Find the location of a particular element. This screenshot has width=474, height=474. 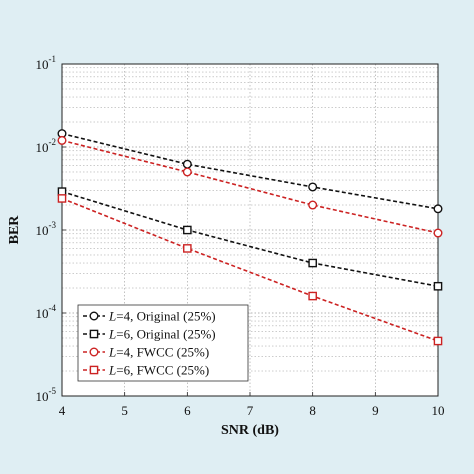

legend-label: L=6, FWCC (25%) is located at coordinates (158, 370).